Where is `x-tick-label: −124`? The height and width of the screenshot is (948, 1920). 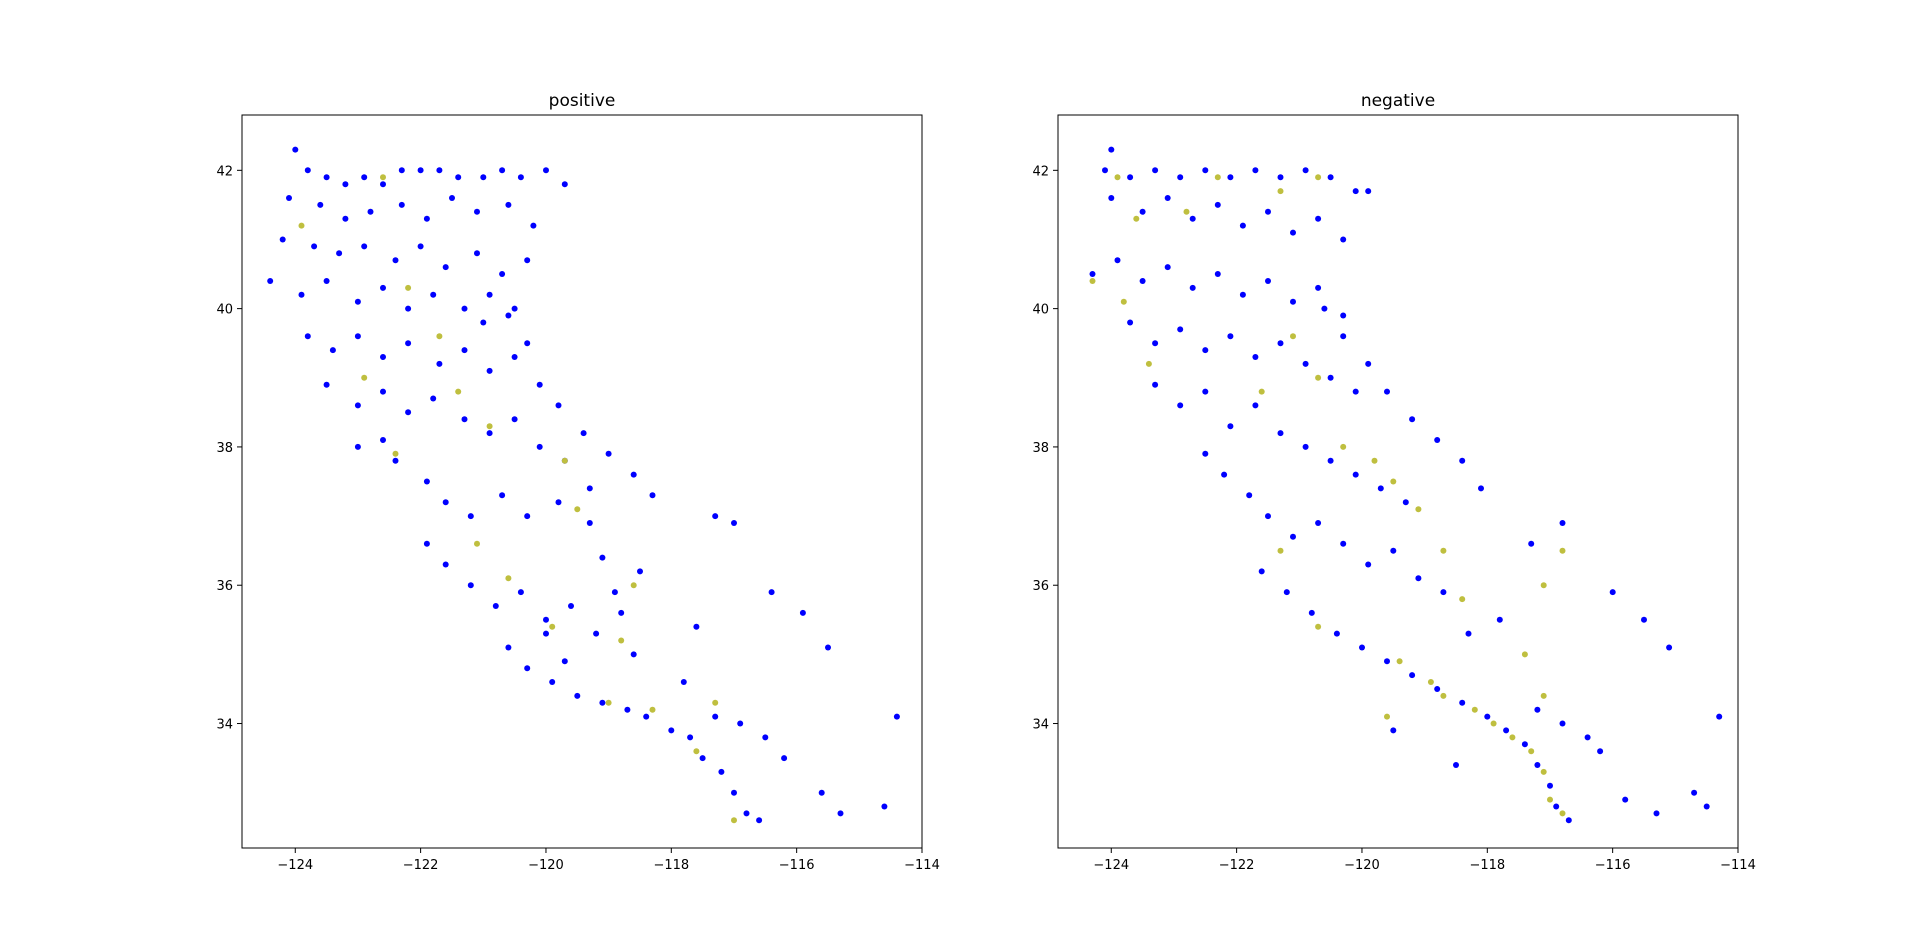
x-tick-label: −124 is located at coordinates (295, 865).